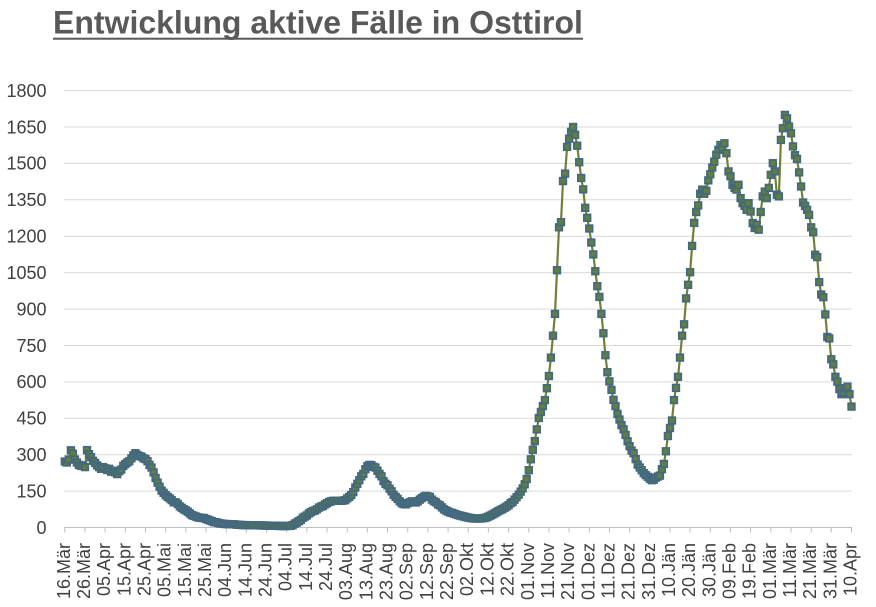 The image size is (876, 607). Describe the element at coordinates (447, 571) in the screenshot. I see `svg-text: 22.Sep` at that location.